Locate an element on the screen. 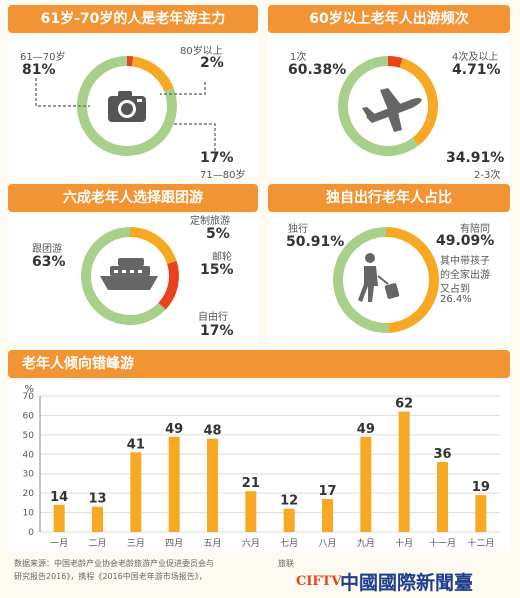 This screenshot has height=598, width=520. x-tick-label: 八月 is located at coordinates (327, 543).